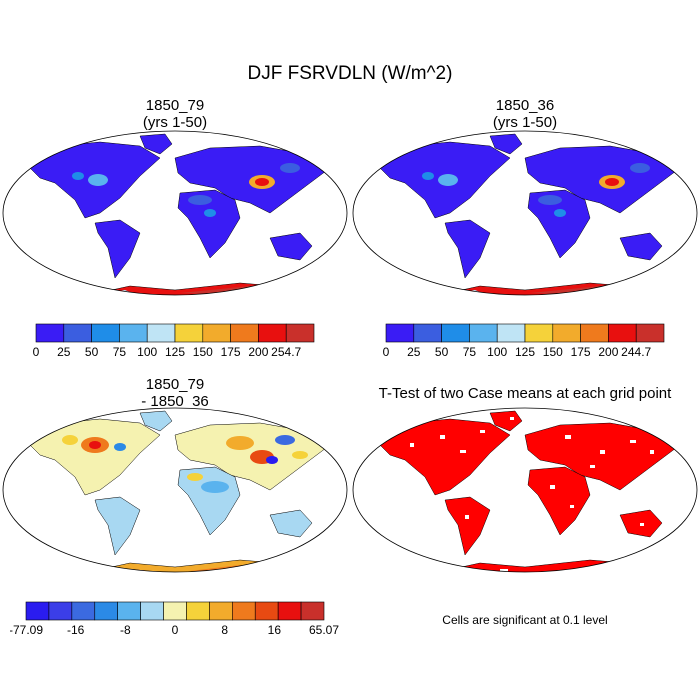  What do you see at coordinates (324, 630) in the screenshot?
I see `colorbar-3-label: 65.07` at bounding box center [324, 630].